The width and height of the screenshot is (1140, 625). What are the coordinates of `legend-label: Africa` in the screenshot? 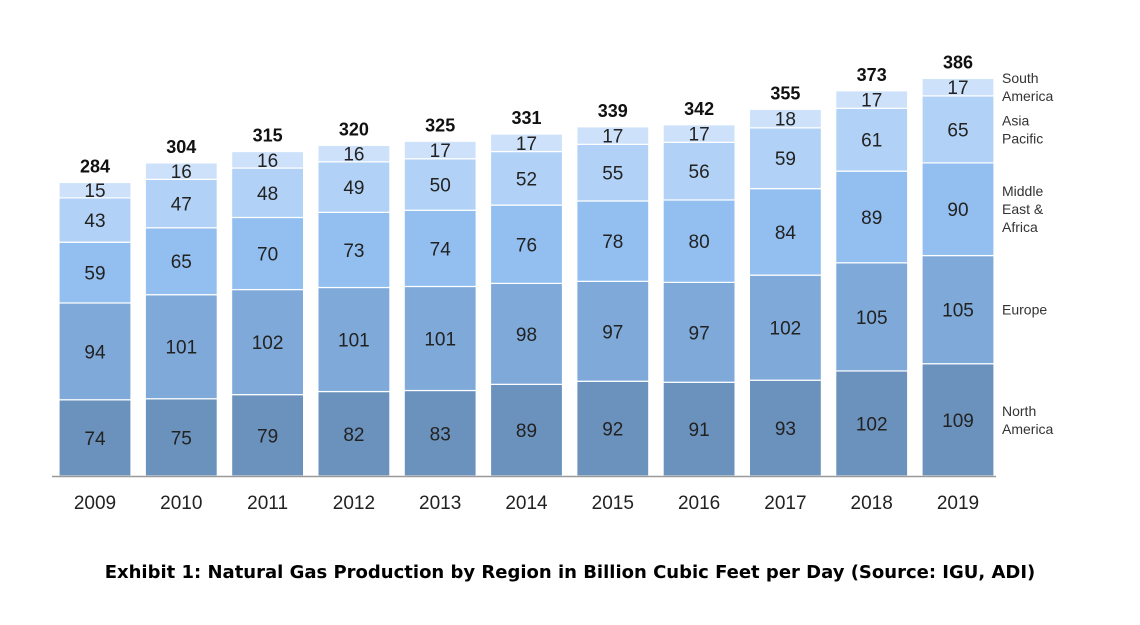 It's located at (1020, 227).